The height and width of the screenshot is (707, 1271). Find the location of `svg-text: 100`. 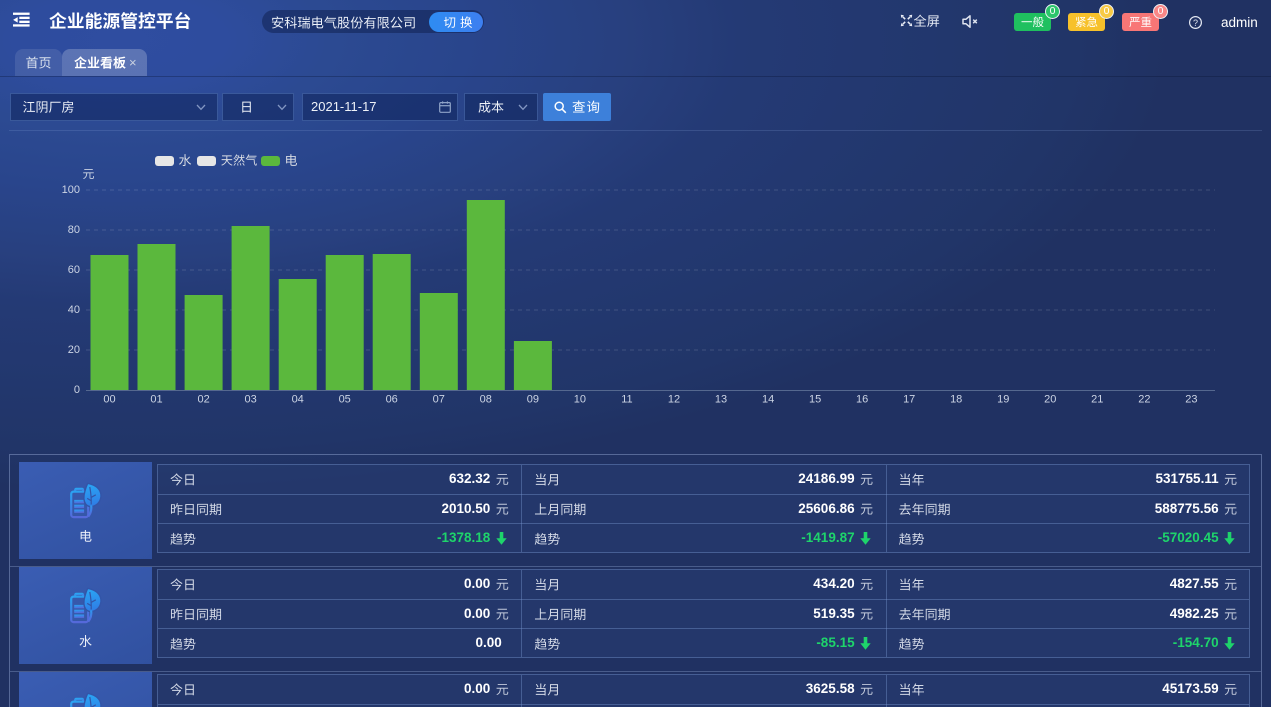

svg-text: 100 is located at coordinates (71, 190).